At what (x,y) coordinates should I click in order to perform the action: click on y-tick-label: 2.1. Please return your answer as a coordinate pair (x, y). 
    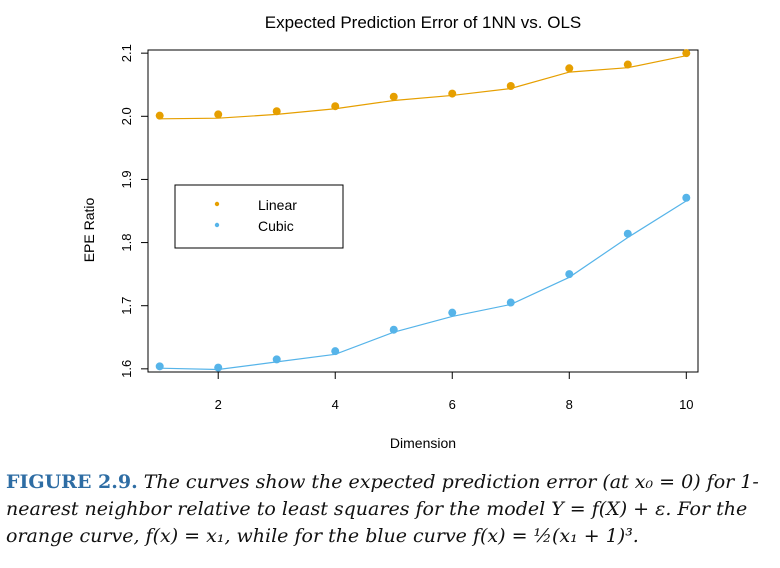
    Looking at the image, I should click on (126, 53).